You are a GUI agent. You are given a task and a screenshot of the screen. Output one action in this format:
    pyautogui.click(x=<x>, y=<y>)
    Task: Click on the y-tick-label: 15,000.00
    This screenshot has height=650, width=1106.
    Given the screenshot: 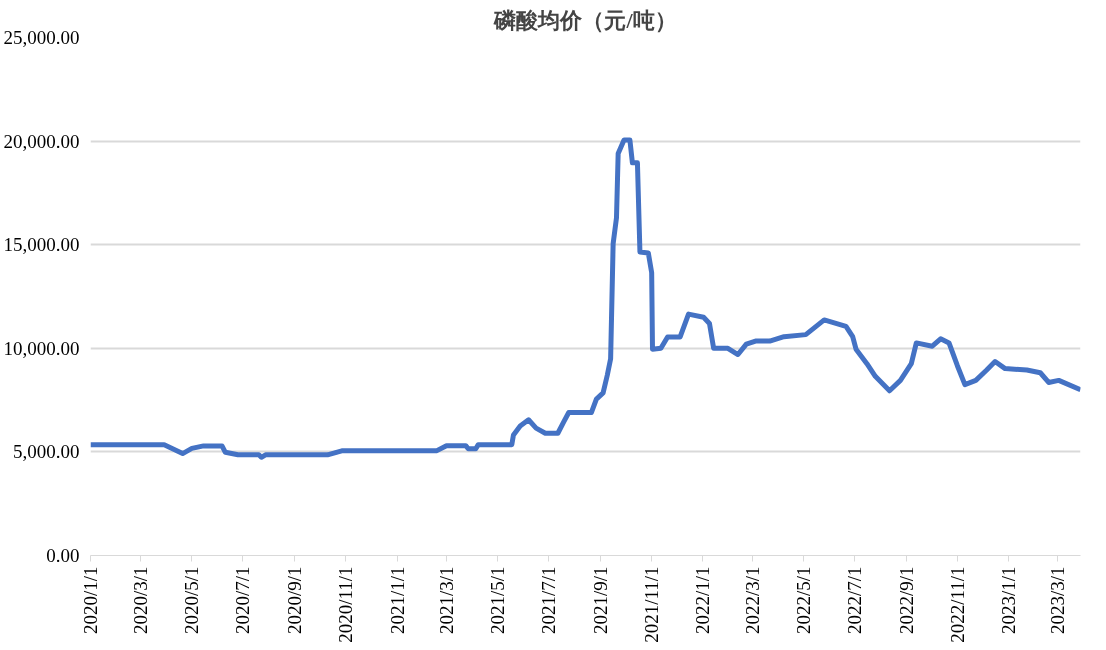 What is the action you would take?
    pyautogui.click(x=41, y=245)
    